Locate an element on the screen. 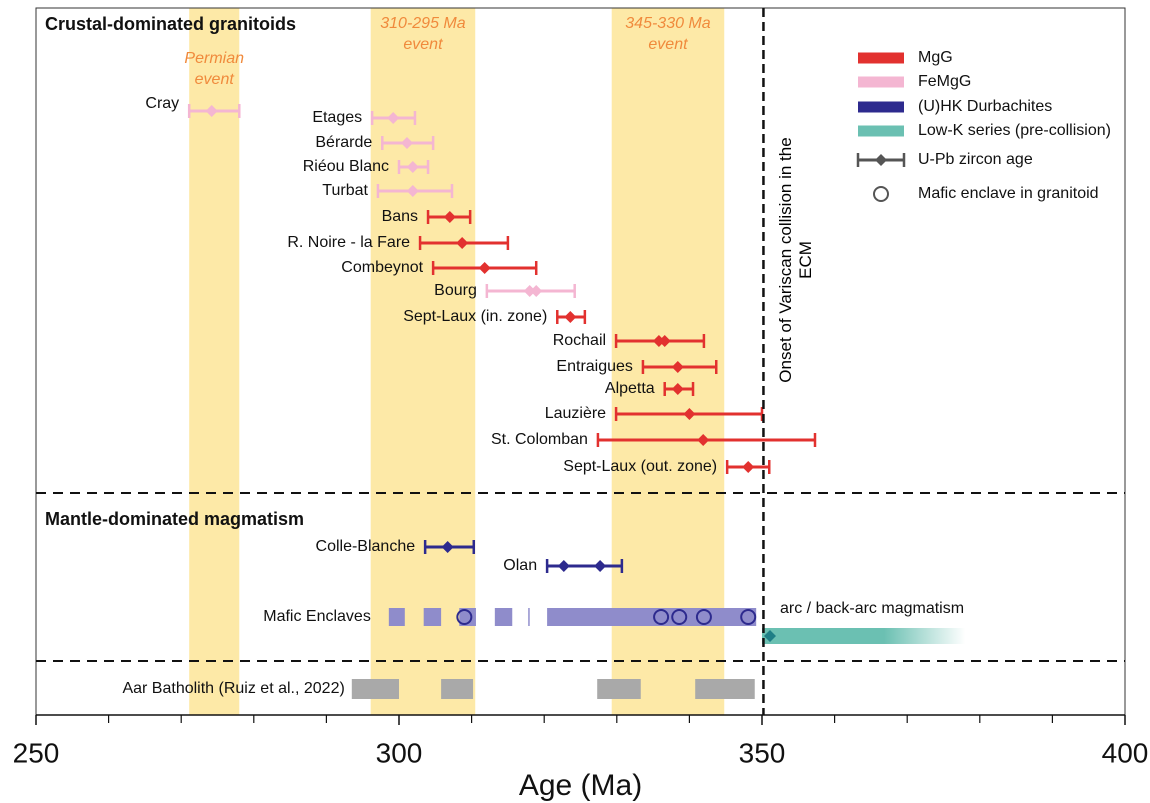 The width and height of the screenshot is (1150, 803). section-title: Crustal-dominated granitoids is located at coordinates (170, 24).